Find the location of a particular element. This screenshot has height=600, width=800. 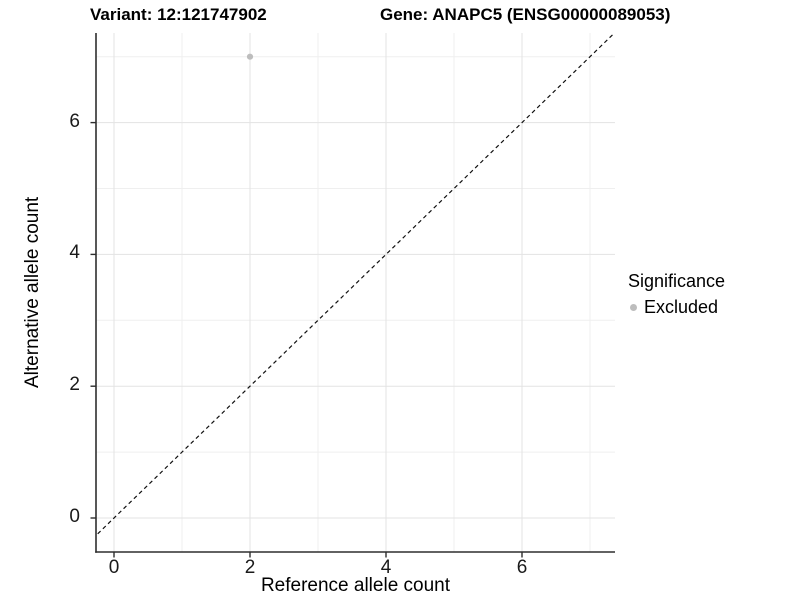

plot-title-gene: Gene: ANAPC5 (ENSG00000089053) is located at coordinates (525, 14).